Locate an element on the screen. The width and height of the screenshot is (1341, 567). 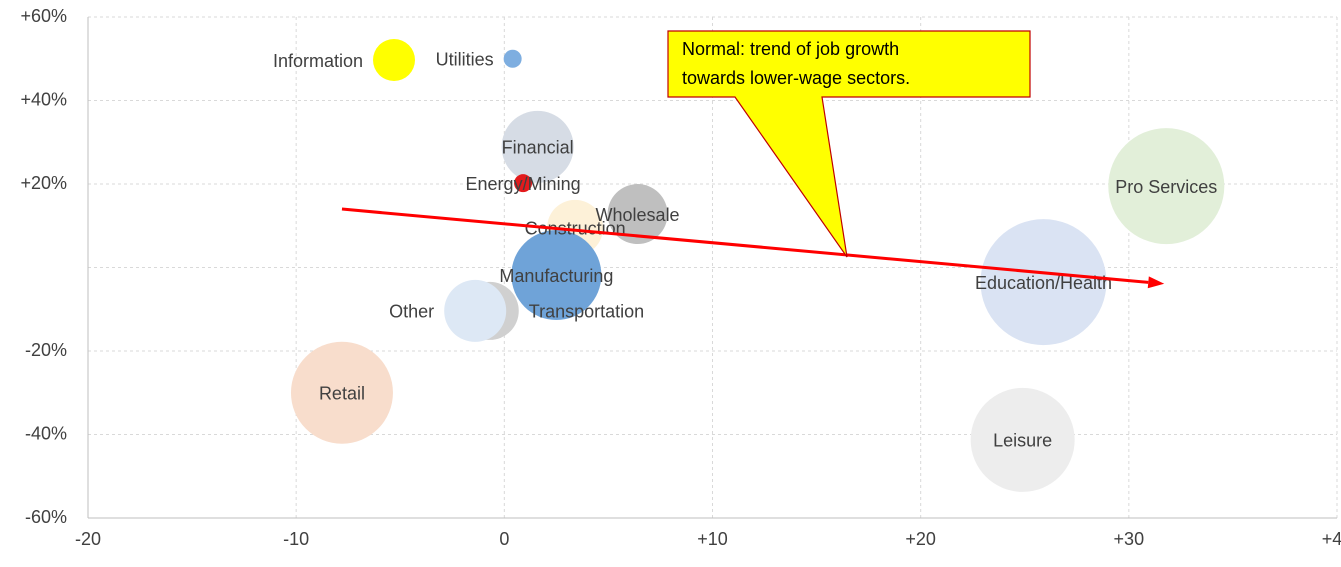
bubble-label: Pro Services is located at coordinates (1166, 187).